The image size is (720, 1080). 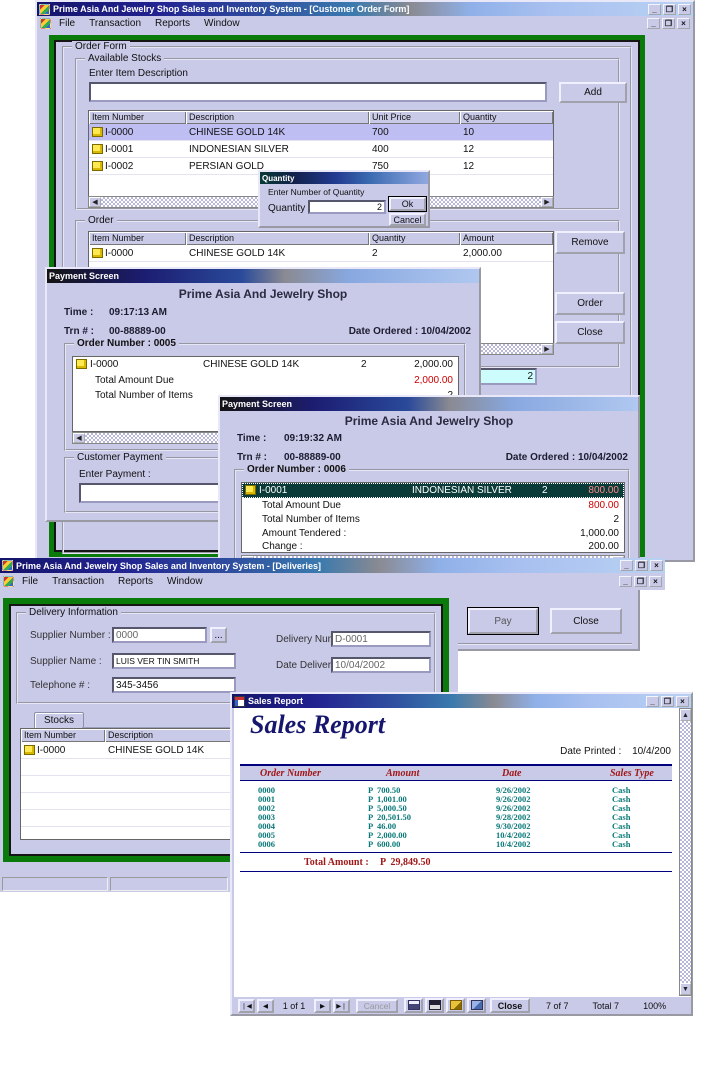 What do you see at coordinates (455, 1005) in the screenshot?
I see `export-button` at bounding box center [455, 1005].